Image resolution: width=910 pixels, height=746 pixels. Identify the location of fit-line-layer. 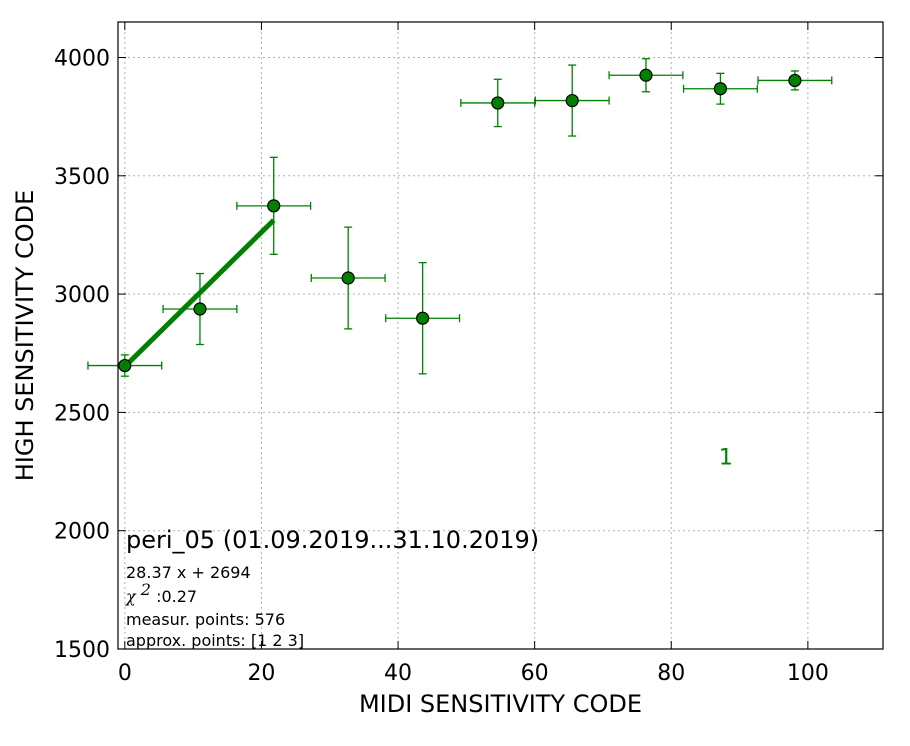
(199, 293).